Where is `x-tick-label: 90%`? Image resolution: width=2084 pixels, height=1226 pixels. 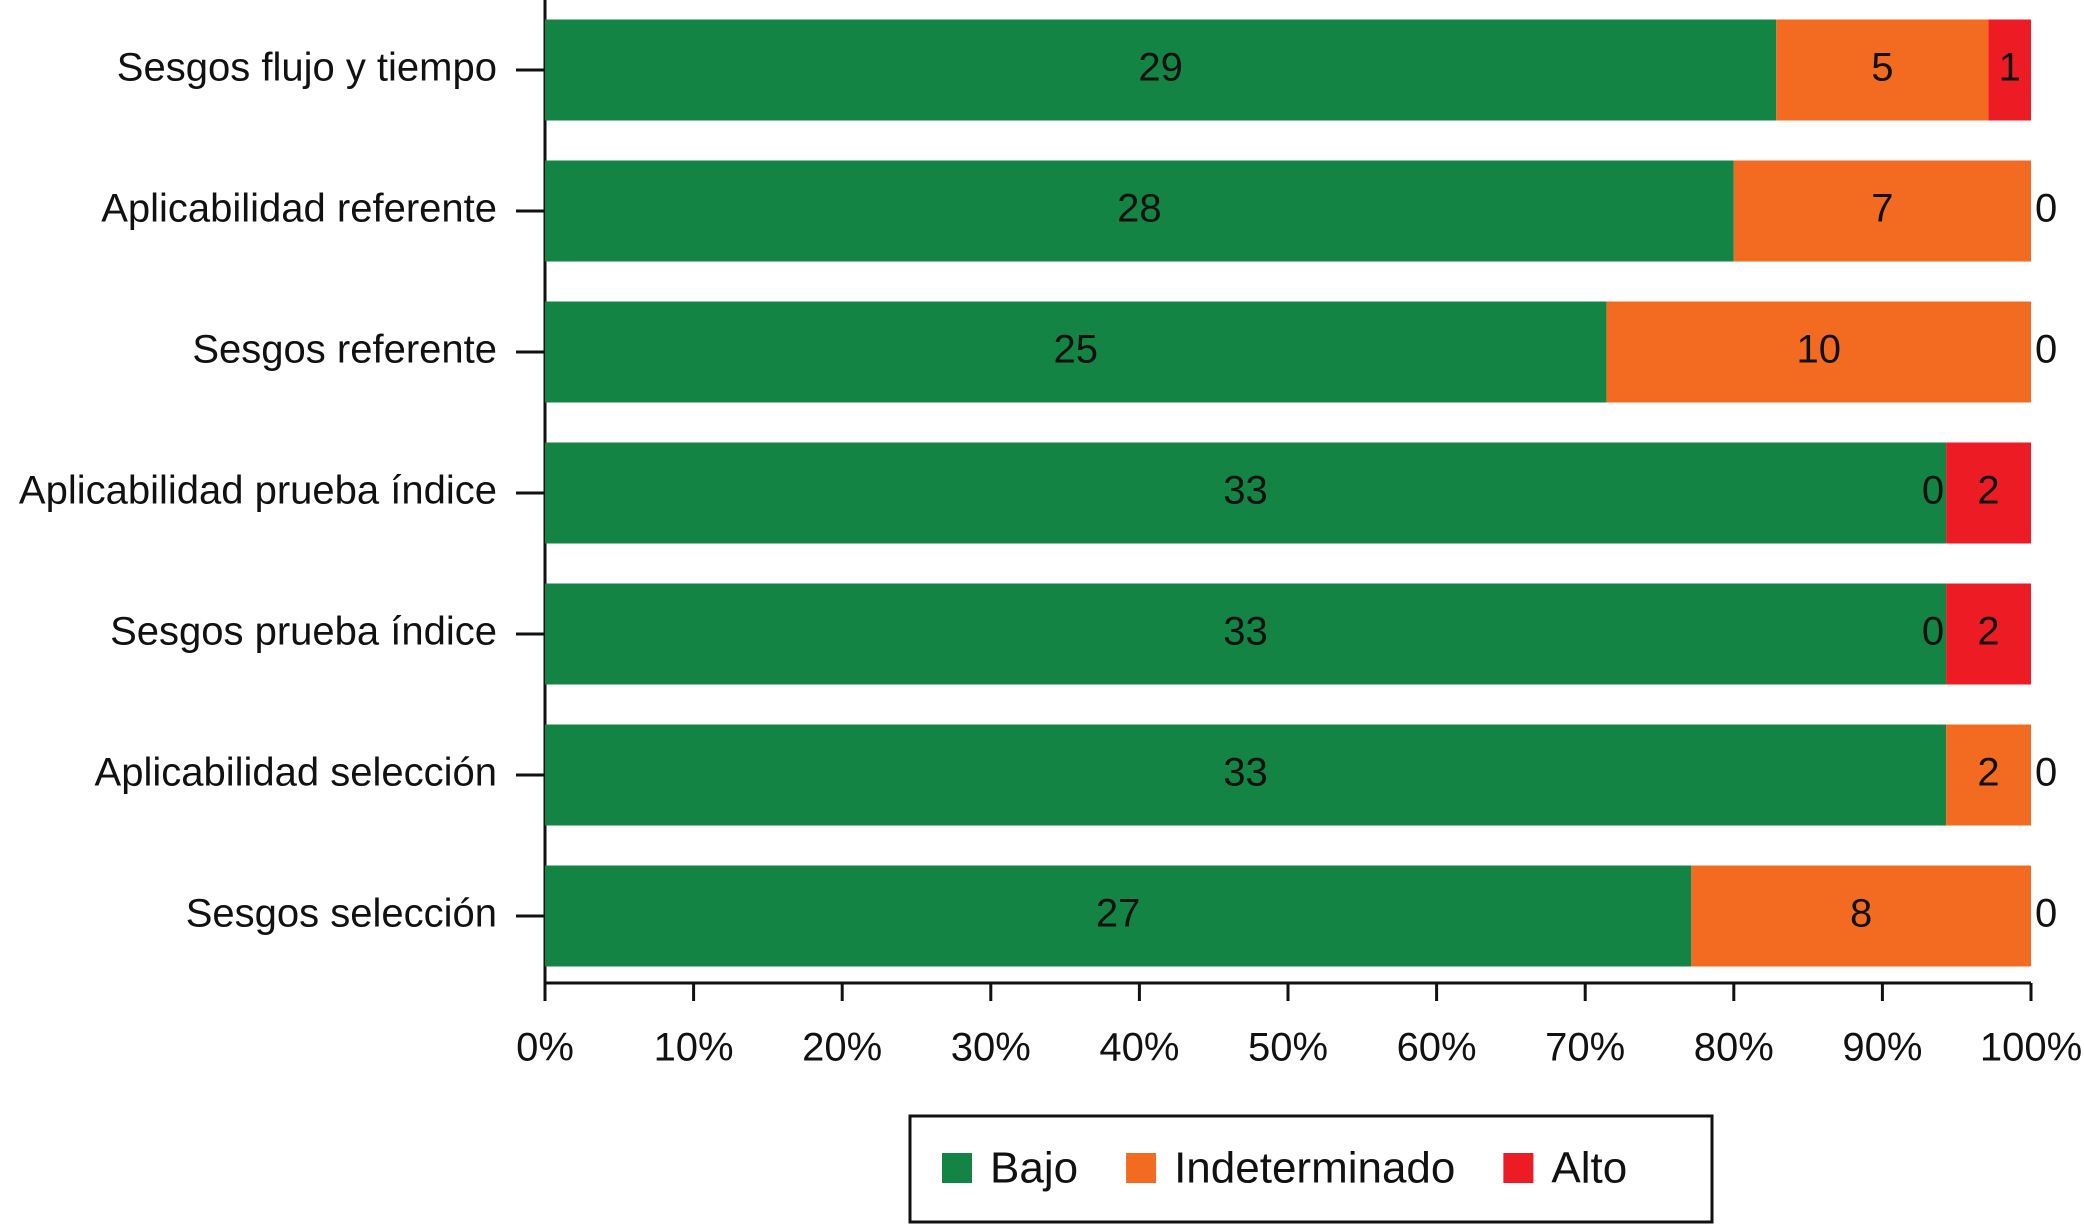 x-tick-label: 90% is located at coordinates (1882, 1048).